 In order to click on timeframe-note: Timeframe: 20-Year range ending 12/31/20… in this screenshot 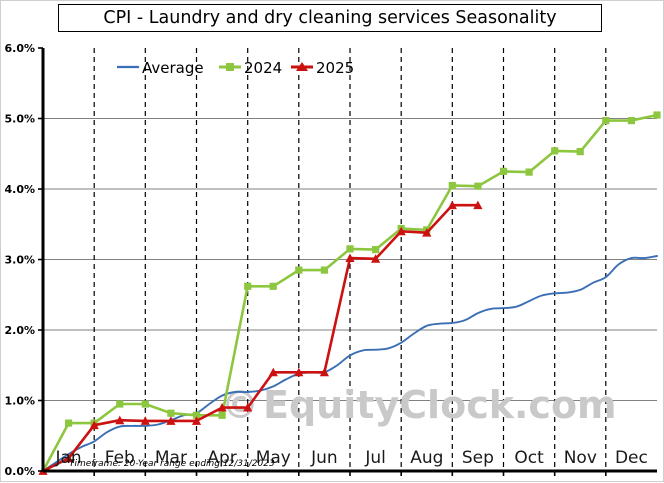, I will do `click(172, 464)`.